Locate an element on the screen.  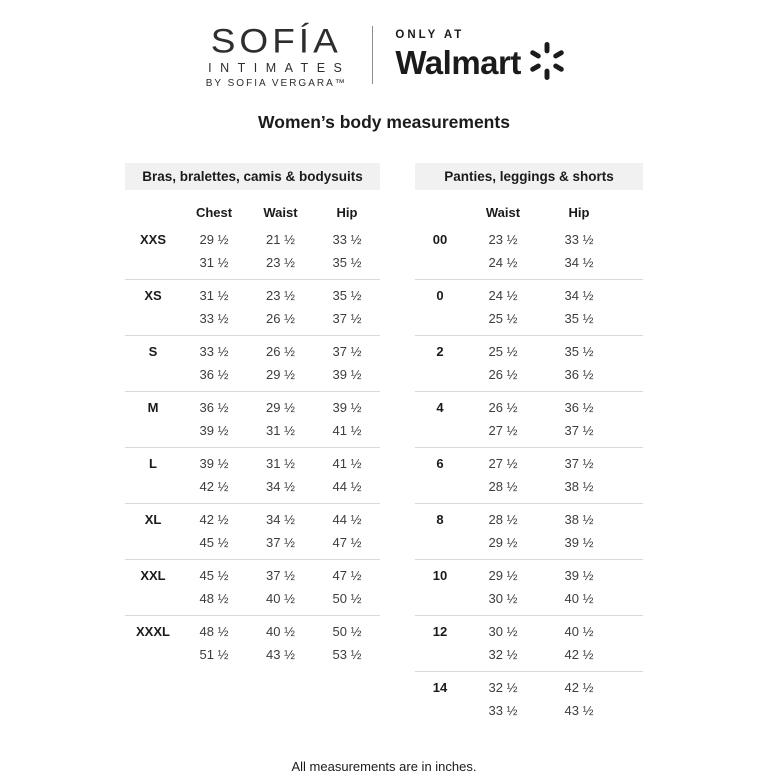
measurement-value: 27 ½ is located at coordinates (503, 463).